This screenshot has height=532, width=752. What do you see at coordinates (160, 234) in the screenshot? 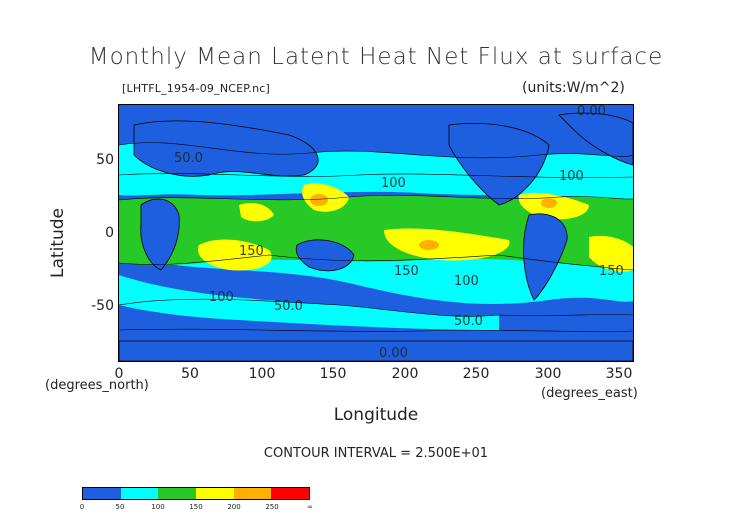
I see `africa-landmass` at bounding box center [160, 234].